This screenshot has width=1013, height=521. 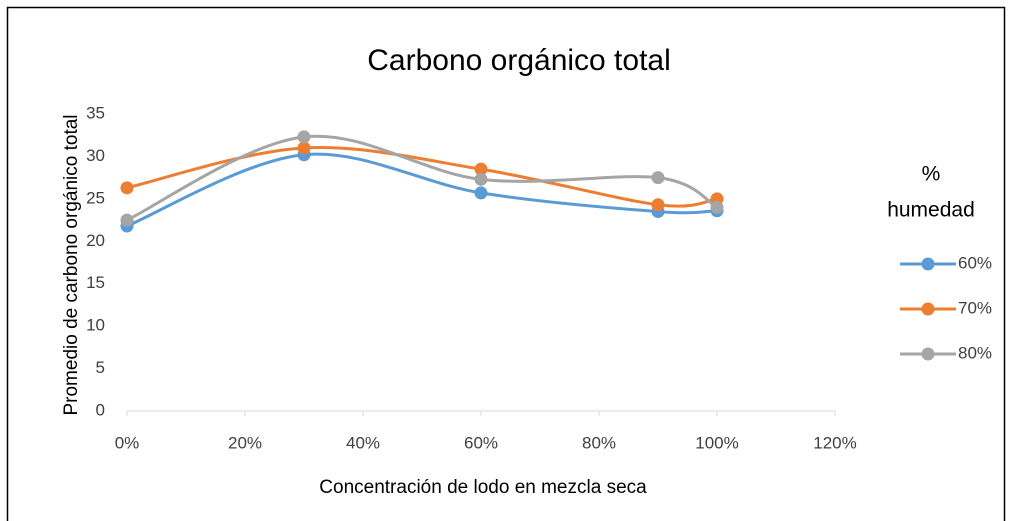 I want to click on x-tick-label: 40%, so click(x=363, y=442).